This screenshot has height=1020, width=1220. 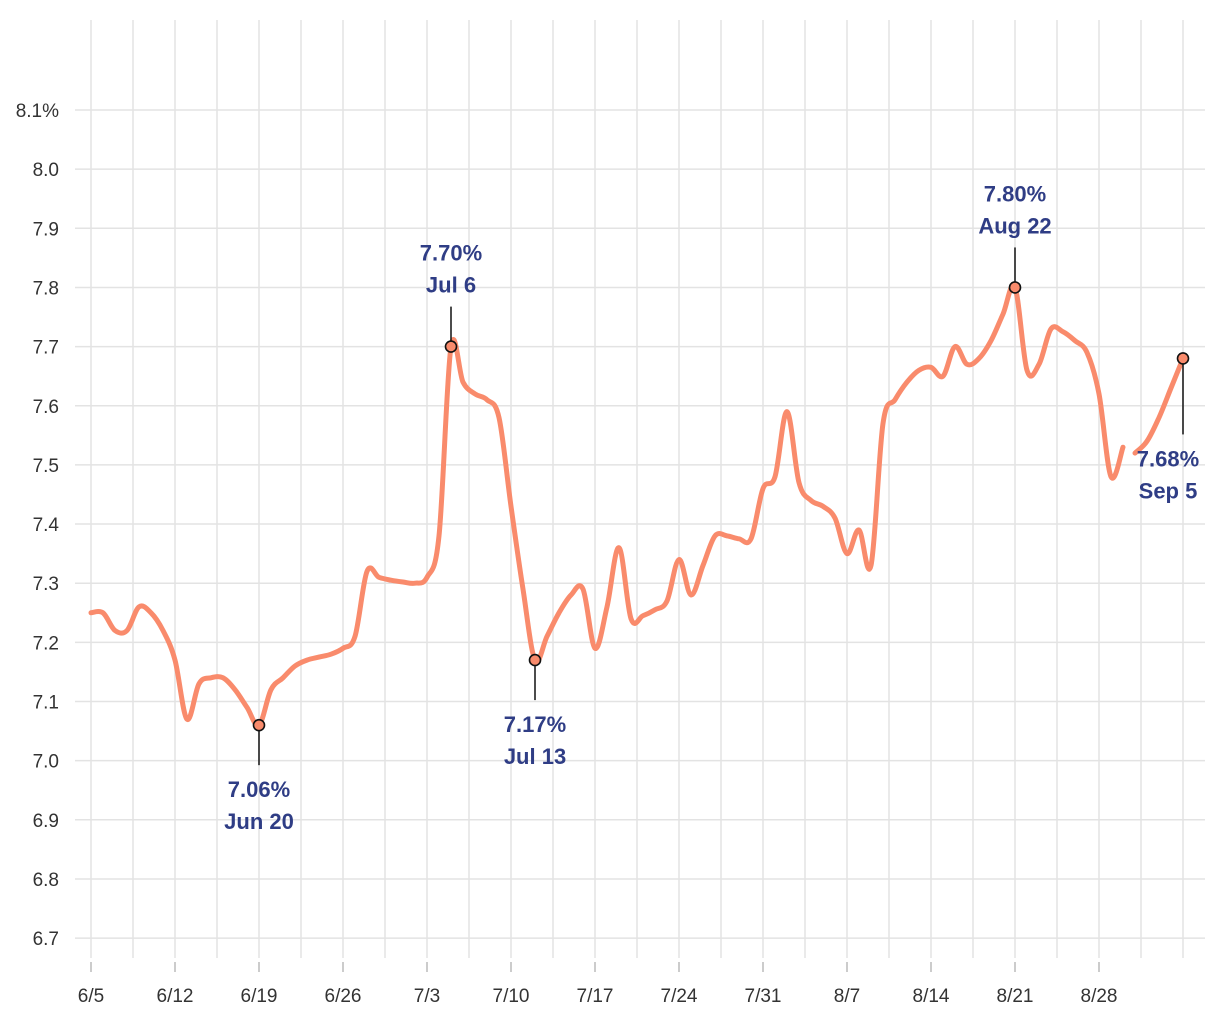 What do you see at coordinates (1159, 405) in the screenshot?
I see `rate-line` at bounding box center [1159, 405].